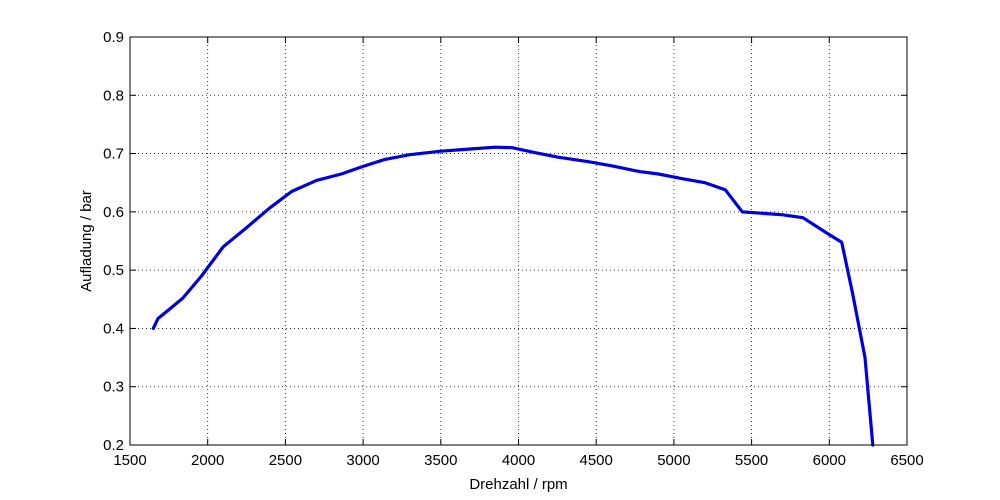  I want to click on y-tick-label: 0.7, so click(113, 154).